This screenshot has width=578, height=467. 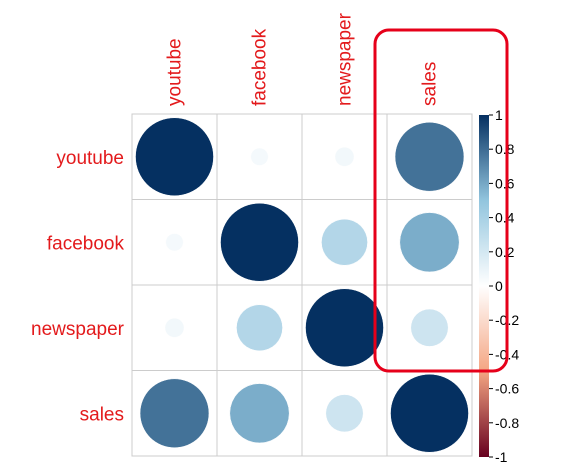 I want to click on colorbar-tick-label: -0.6, so click(x=507, y=389).